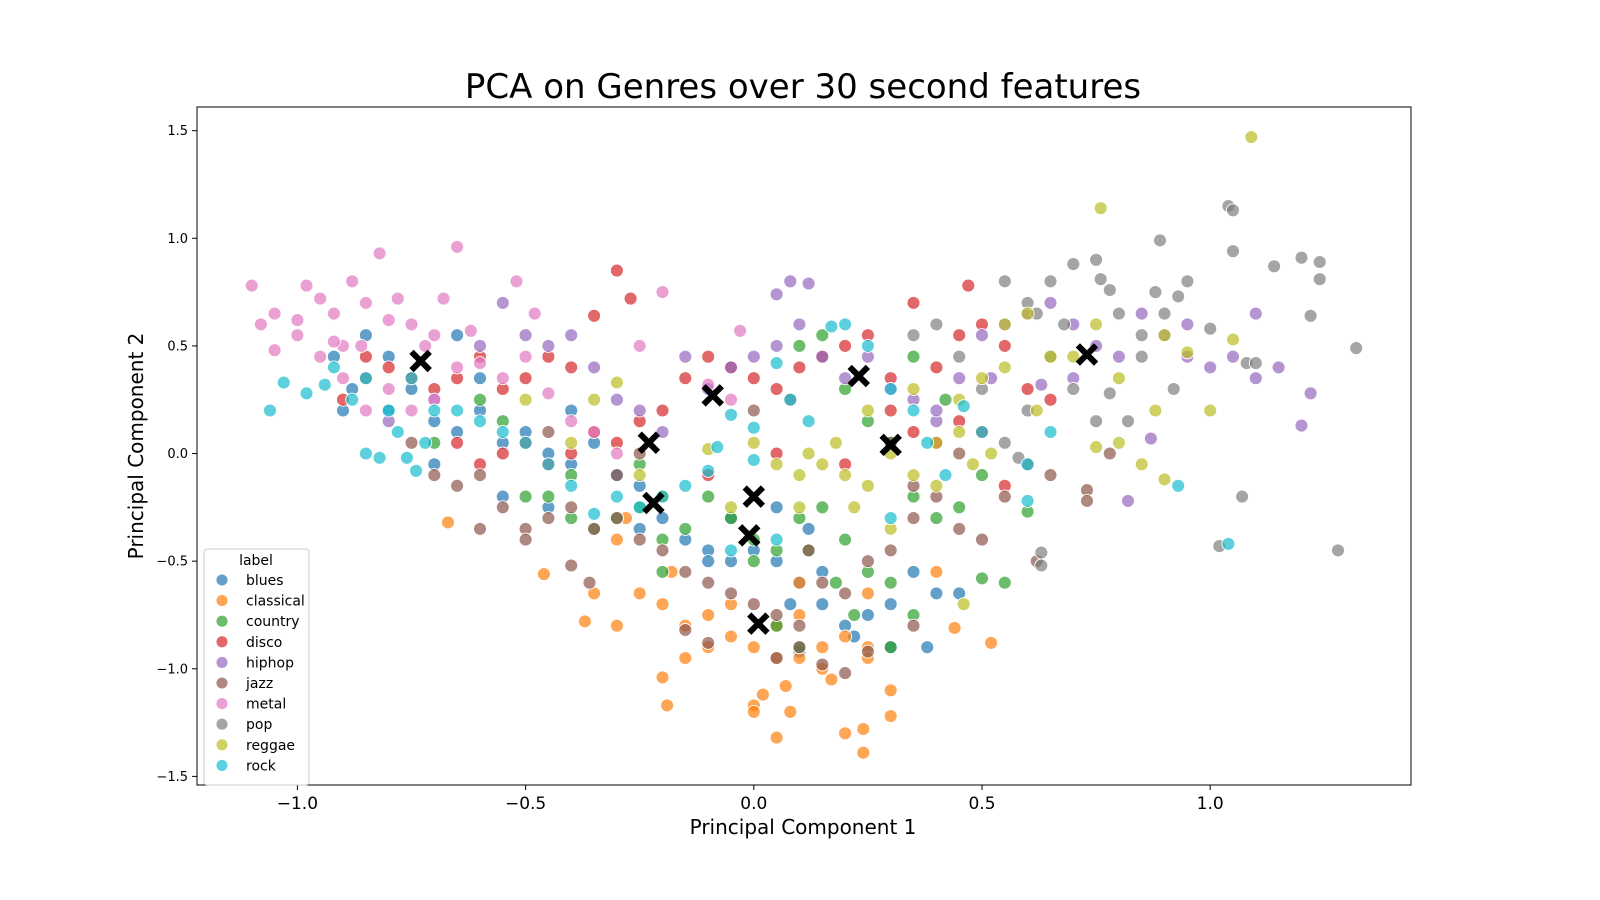 This screenshot has width=1600, height=900. What do you see at coordinates (708, 561) in the screenshot?
I see `point-blues` at bounding box center [708, 561].